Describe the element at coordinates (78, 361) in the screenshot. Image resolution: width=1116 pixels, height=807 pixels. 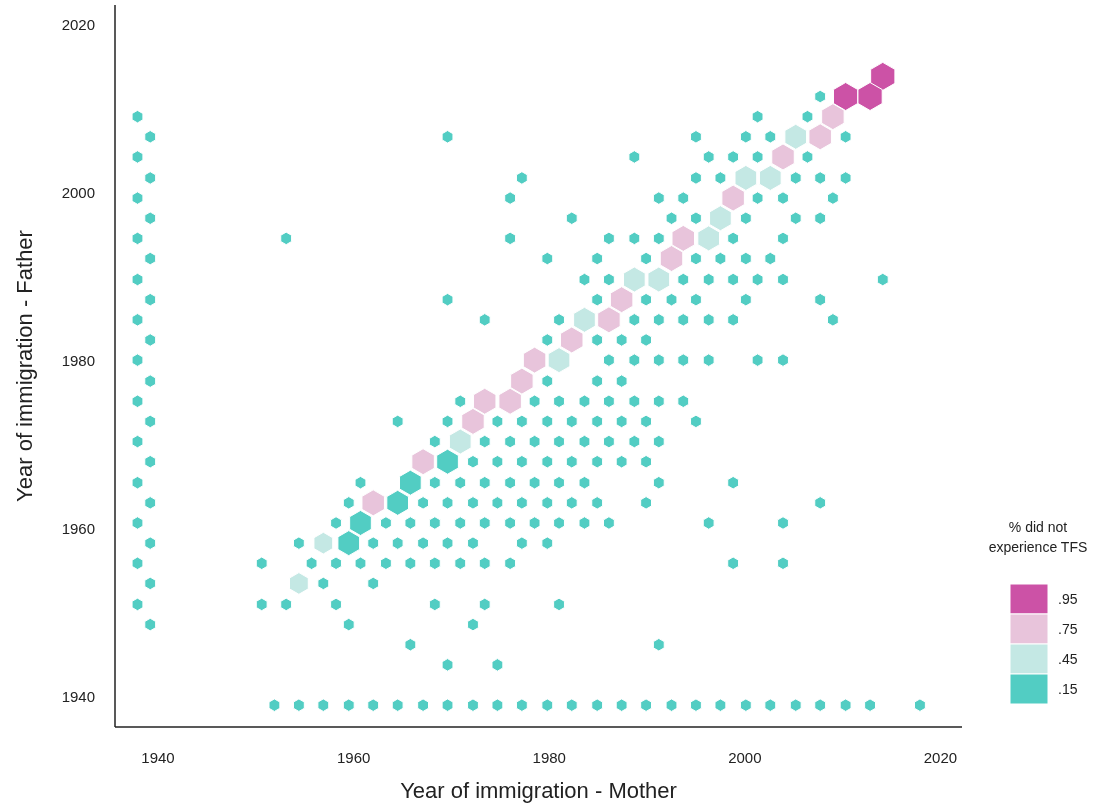
I see `y-tick-label: 1980` at that location.